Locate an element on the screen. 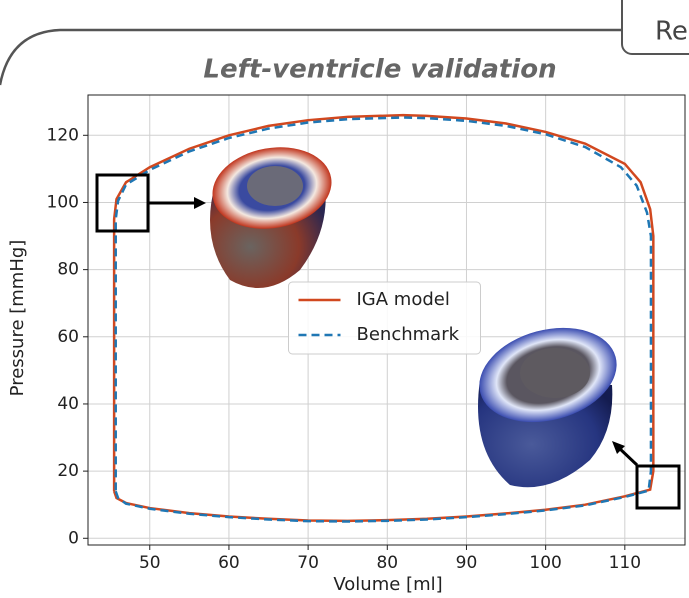 Image resolution: width=689 pixels, height=598 pixels. y-tick-label: 60 is located at coordinates (68, 337).